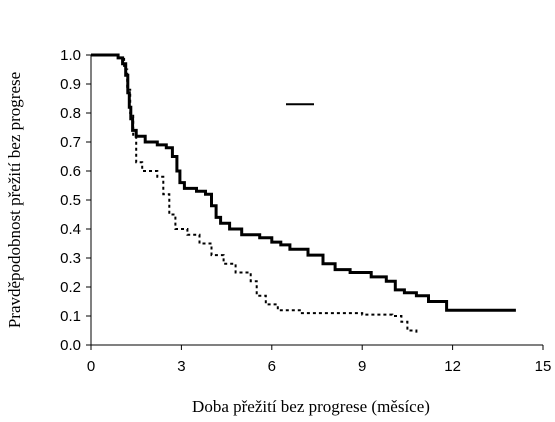  I want to click on x-axis-title: Doba přežití bez progrese (měsíce), so click(311, 406).